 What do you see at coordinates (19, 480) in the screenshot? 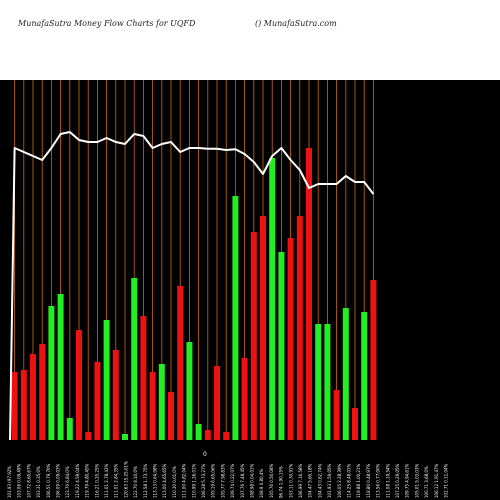
I see `x-tick-label: 103.06 0.09,49%` at bounding box center [19, 480].